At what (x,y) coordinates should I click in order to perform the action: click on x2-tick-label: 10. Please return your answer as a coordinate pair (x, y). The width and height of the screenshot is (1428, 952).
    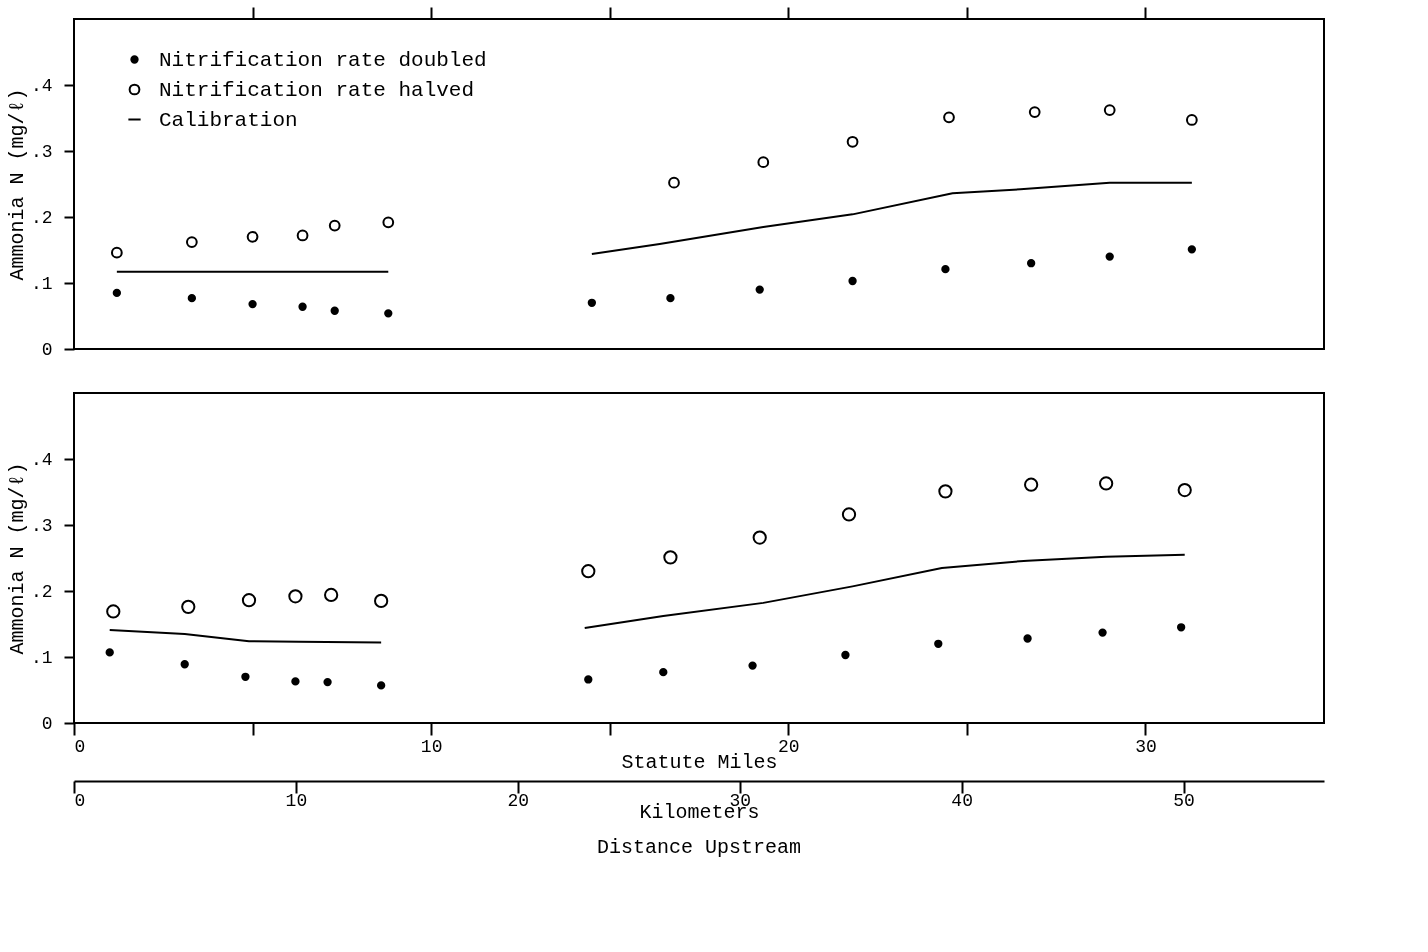
    Looking at the image, I should click on (296, 800).